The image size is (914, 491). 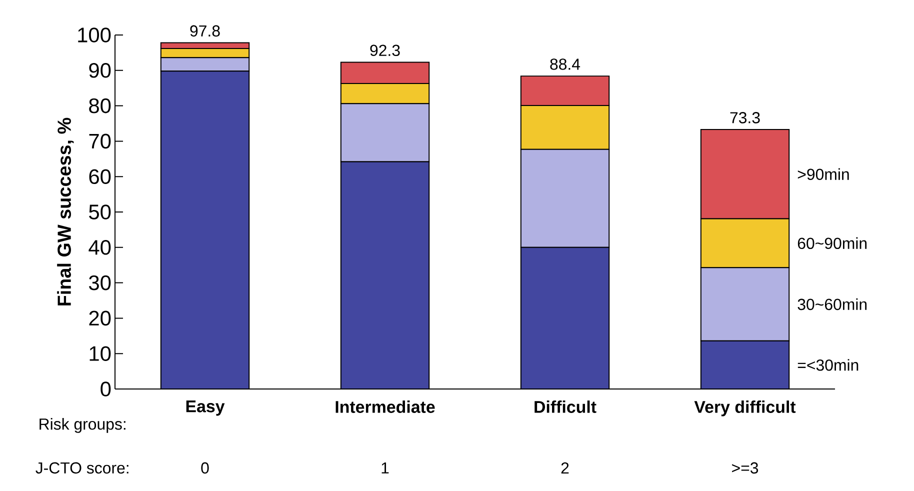 I want to click on text: 0, so click(x=205, y=468).